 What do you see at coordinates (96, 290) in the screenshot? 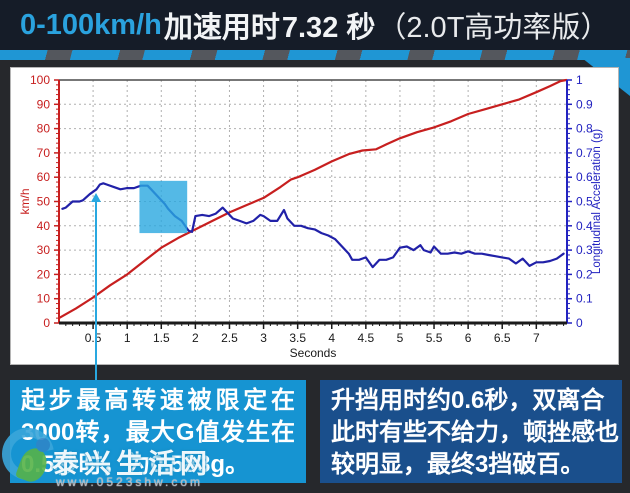
I see `annotation-arrow-line` at bounding box center [96, 290].